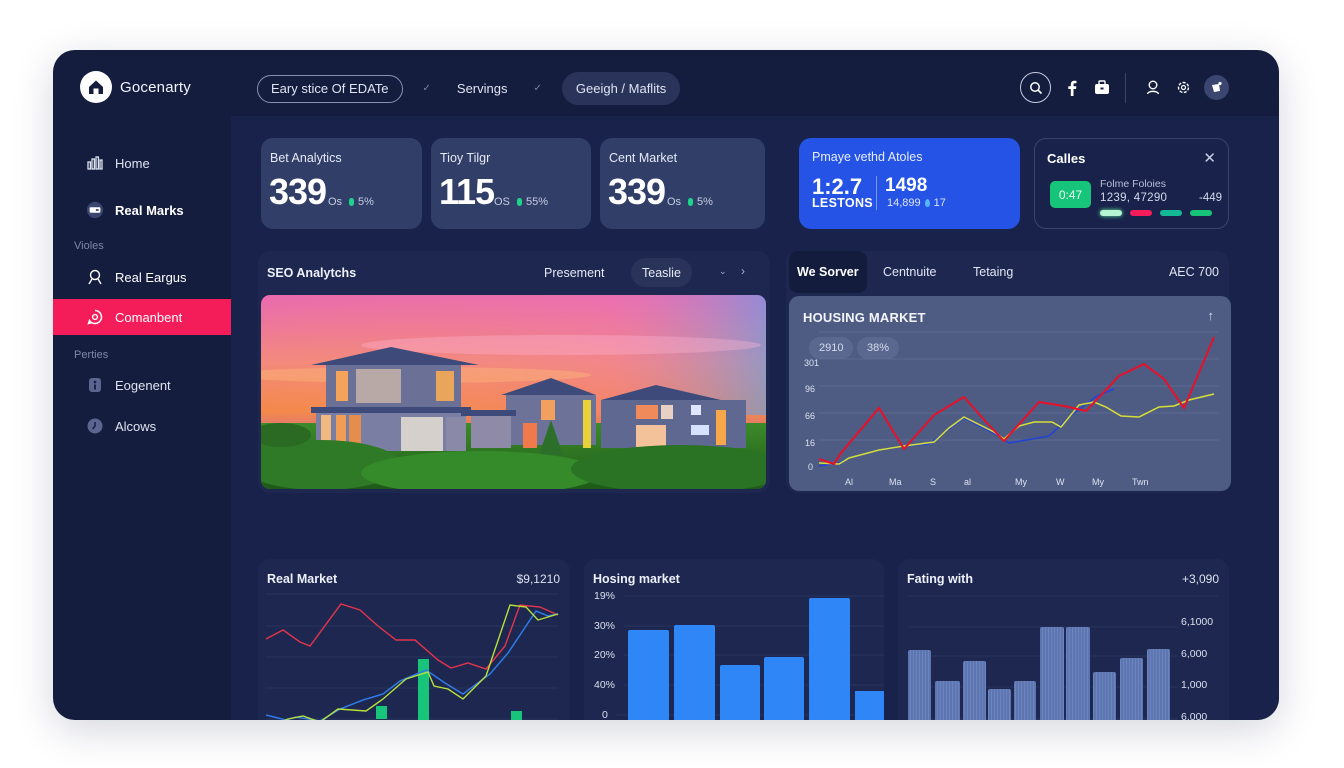  What do you see at coordinates (306, 158) in the screenshot?
I see `stat-label: Bet Analytics` at bounding box center [306, 158].